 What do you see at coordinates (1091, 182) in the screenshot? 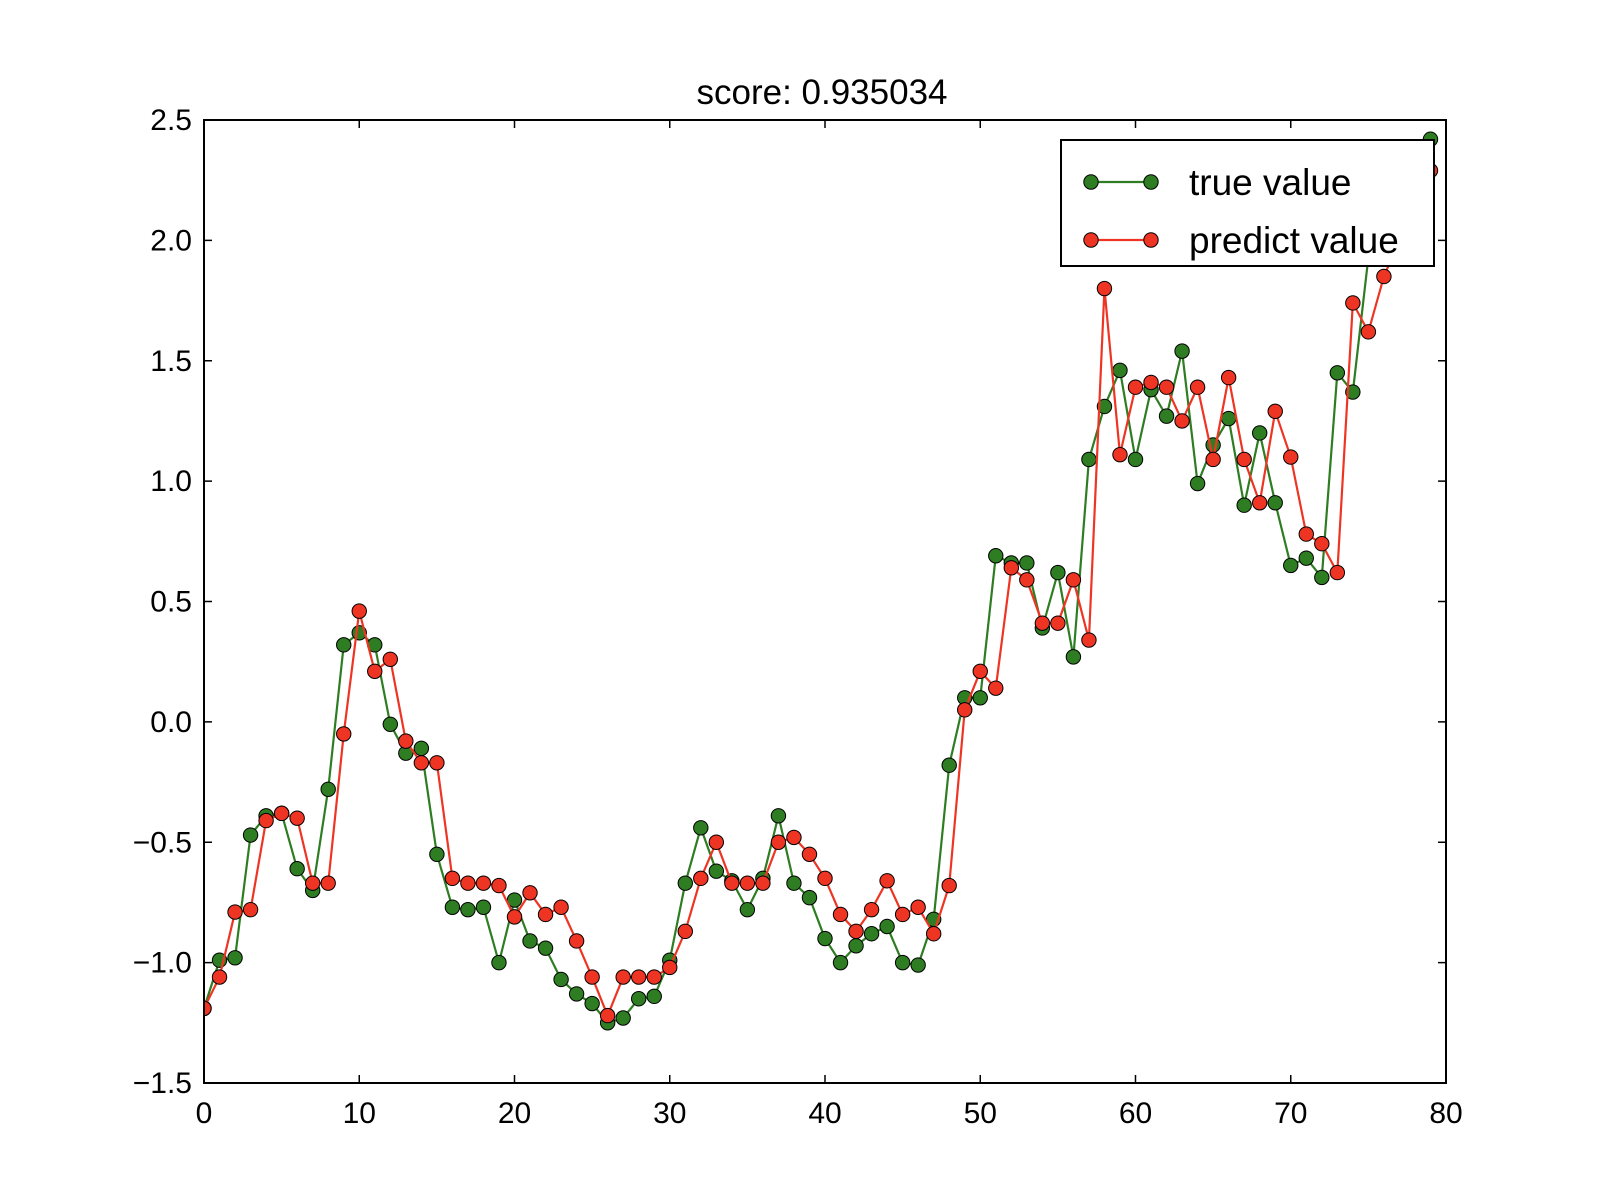
I see `legend-marker` at bounding box center [1091, 182].